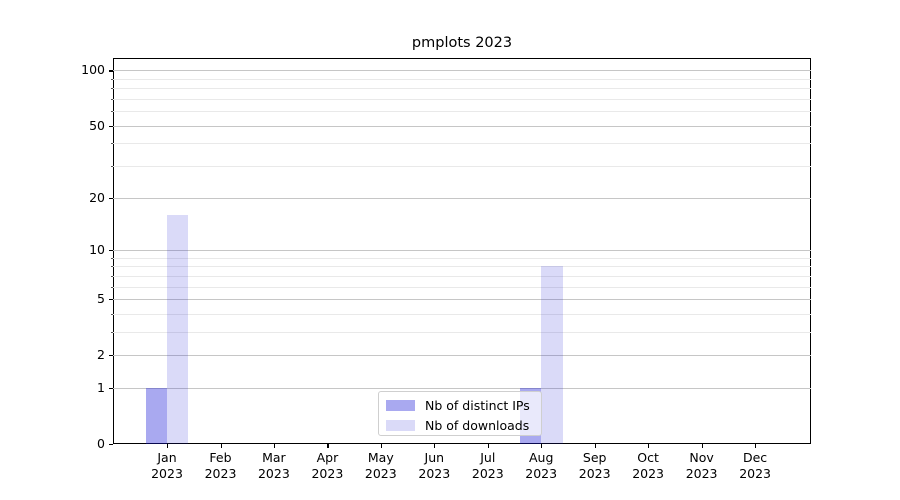  Describe the element at coordinates (274, 457) in the screenshot. I see `x-tick-month: Mar` at that location.